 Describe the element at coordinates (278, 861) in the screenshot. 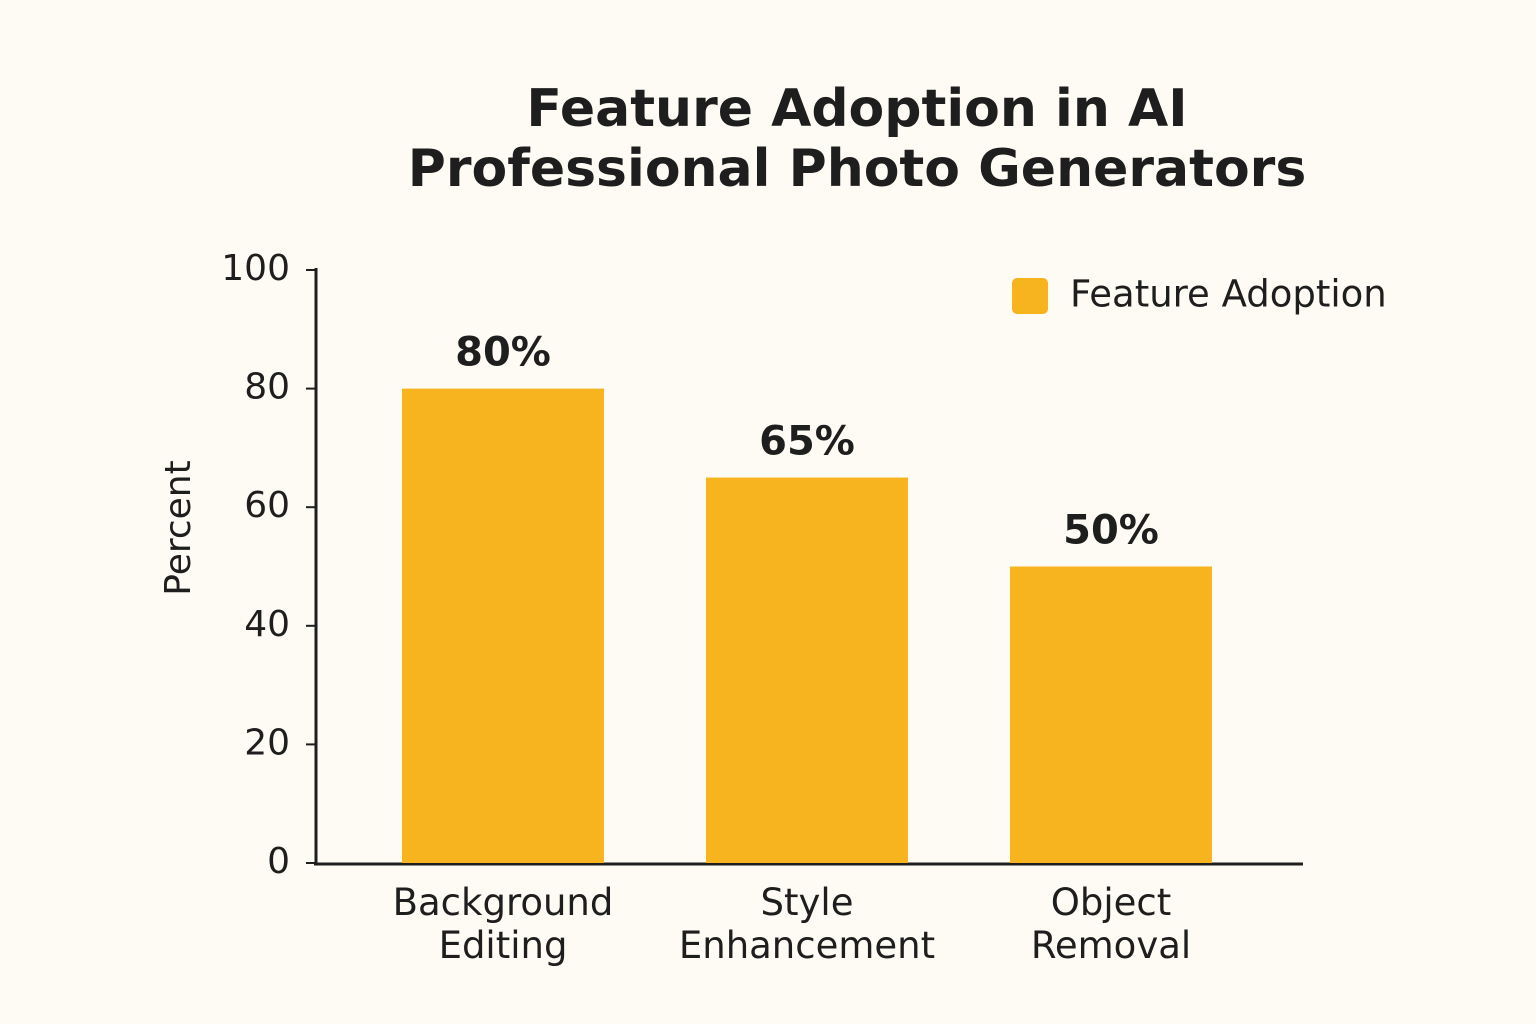

I see `y-tick-label: 0` at that location.